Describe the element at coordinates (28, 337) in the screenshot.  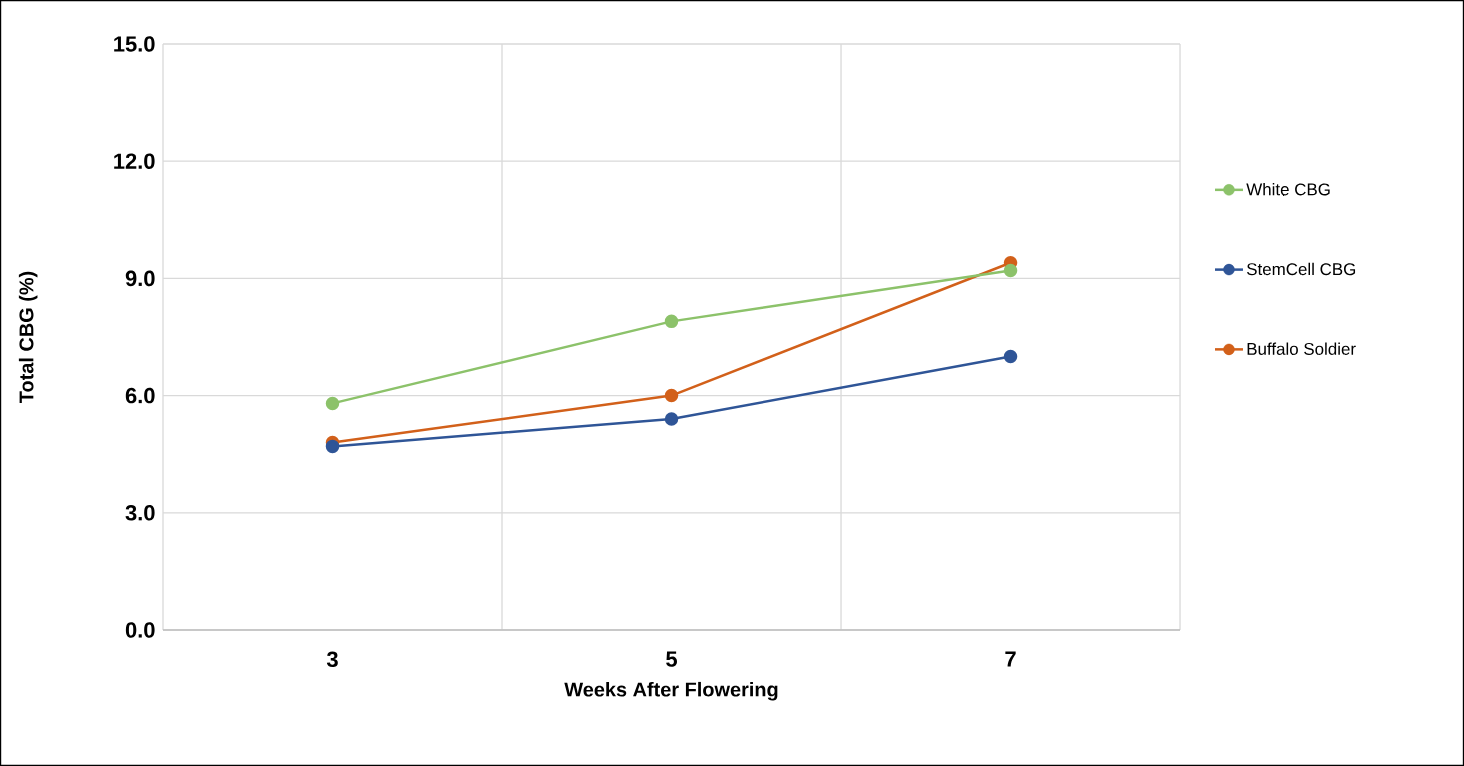
I see `y-axis-title: Total CBG (%)` at that location.